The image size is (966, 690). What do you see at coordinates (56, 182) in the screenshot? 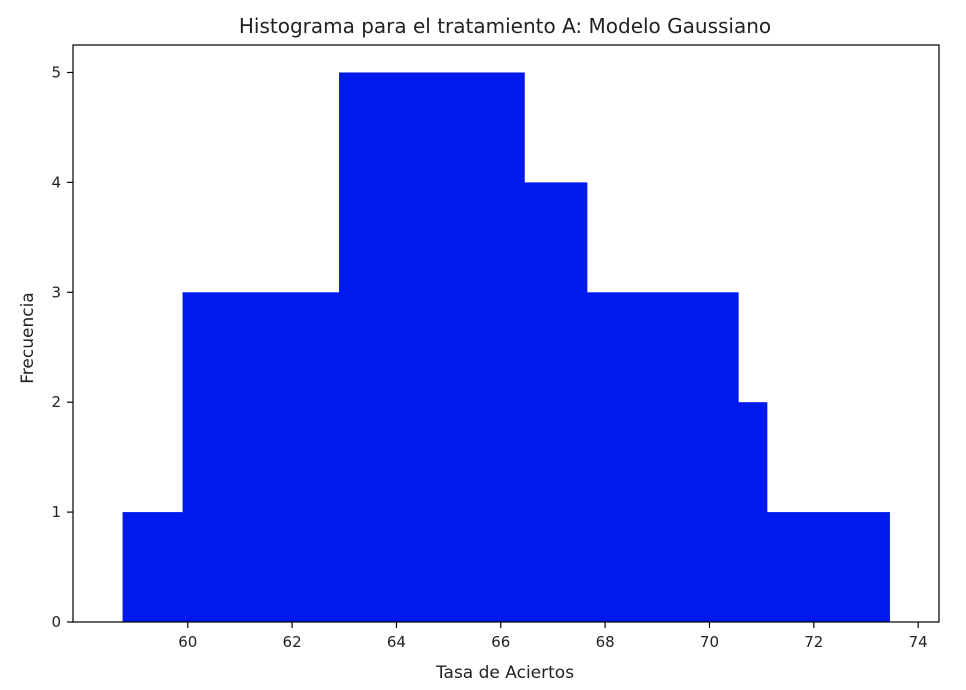
I see `y-tick-label-4: 4` at bounding box center [56, 182].